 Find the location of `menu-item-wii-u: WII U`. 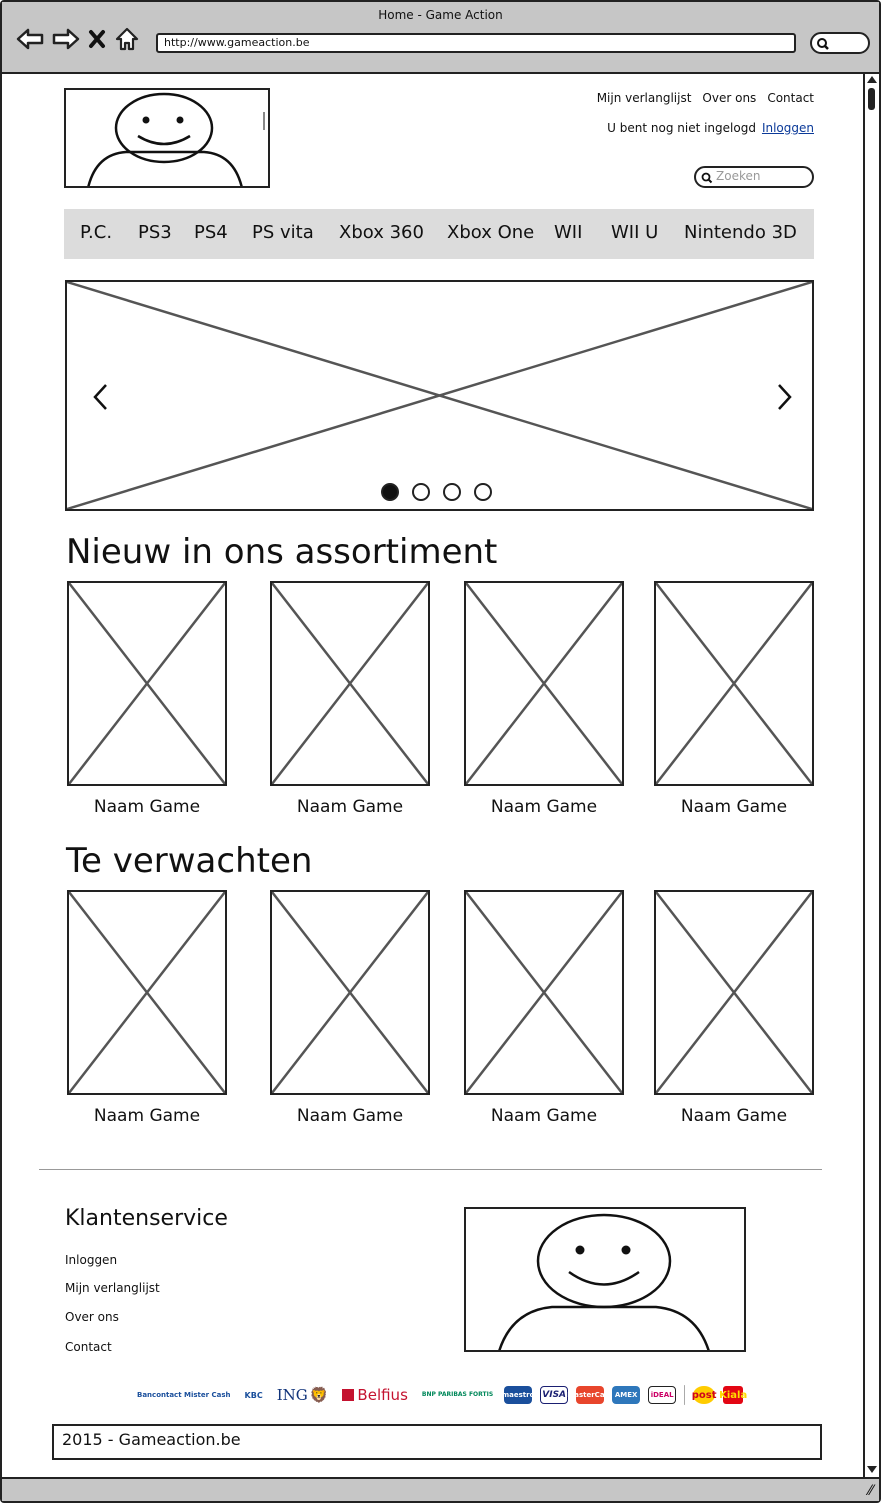

menu-item-wii-u: WII U is located at coordinates (635, 232).